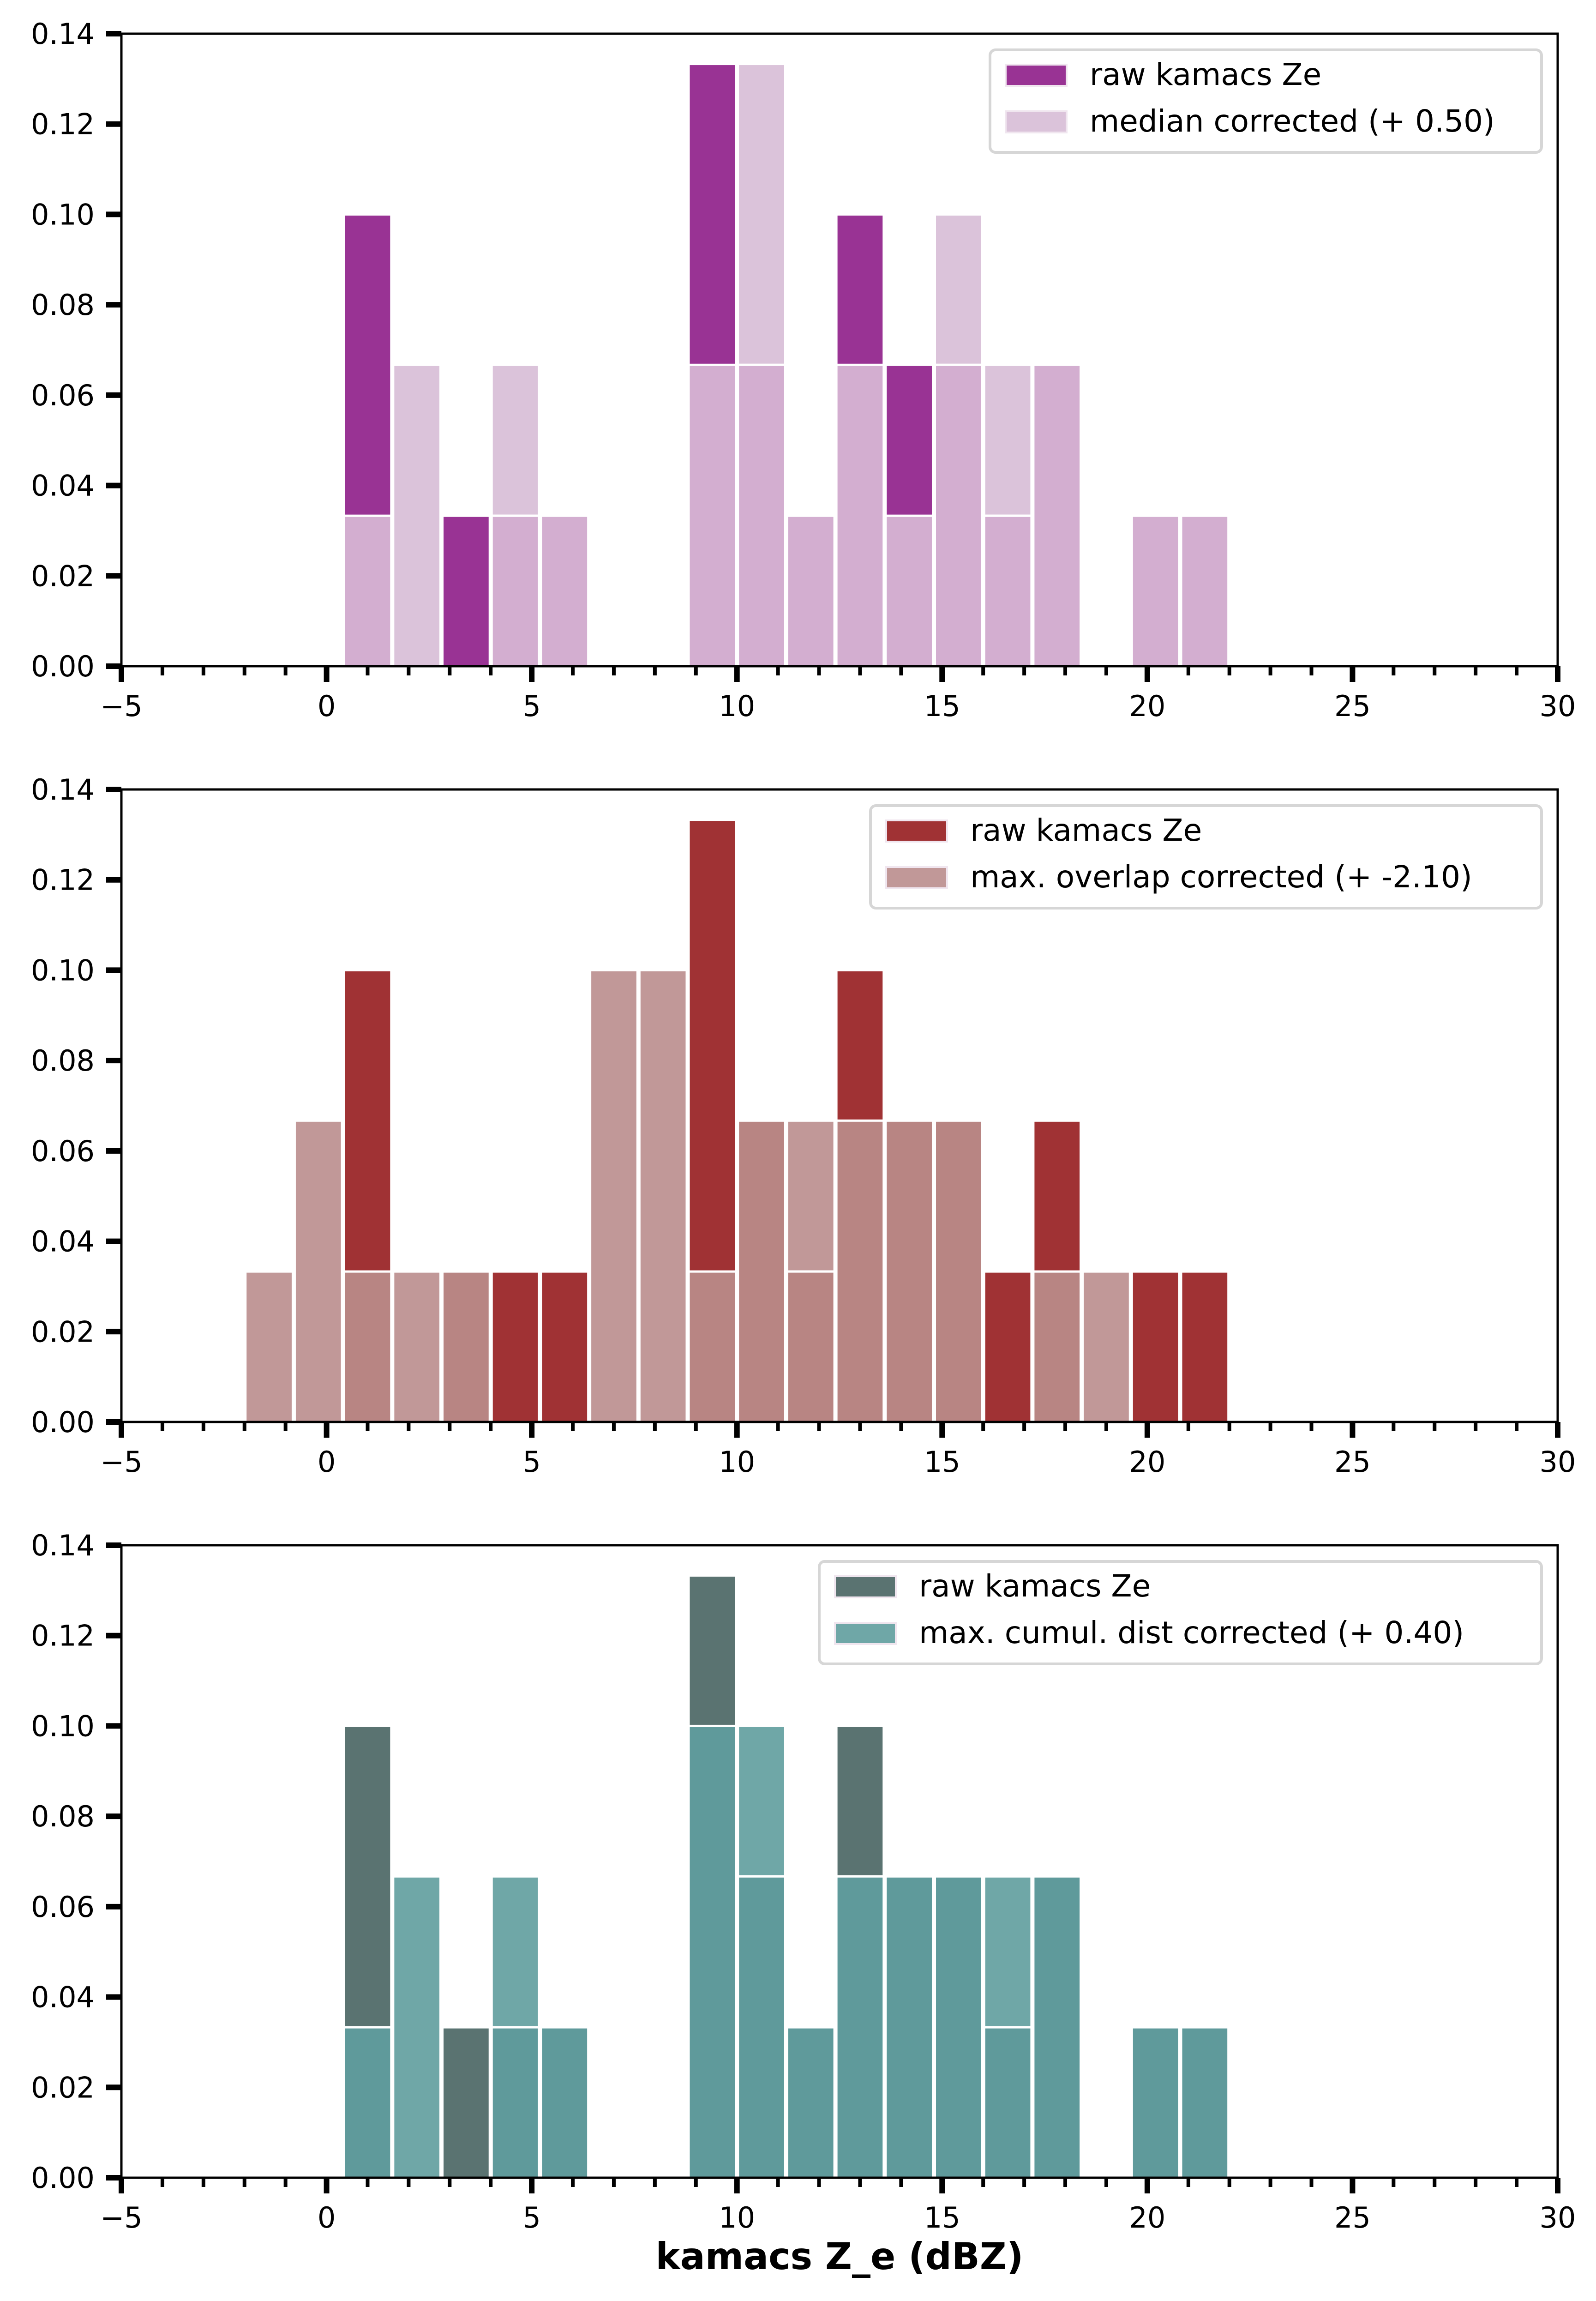 The width and height of the screenshot is (1596, 2301). I want to click on legend-label: max. cumul. dist corrected (+ 0.40), so click(1191, 1632).